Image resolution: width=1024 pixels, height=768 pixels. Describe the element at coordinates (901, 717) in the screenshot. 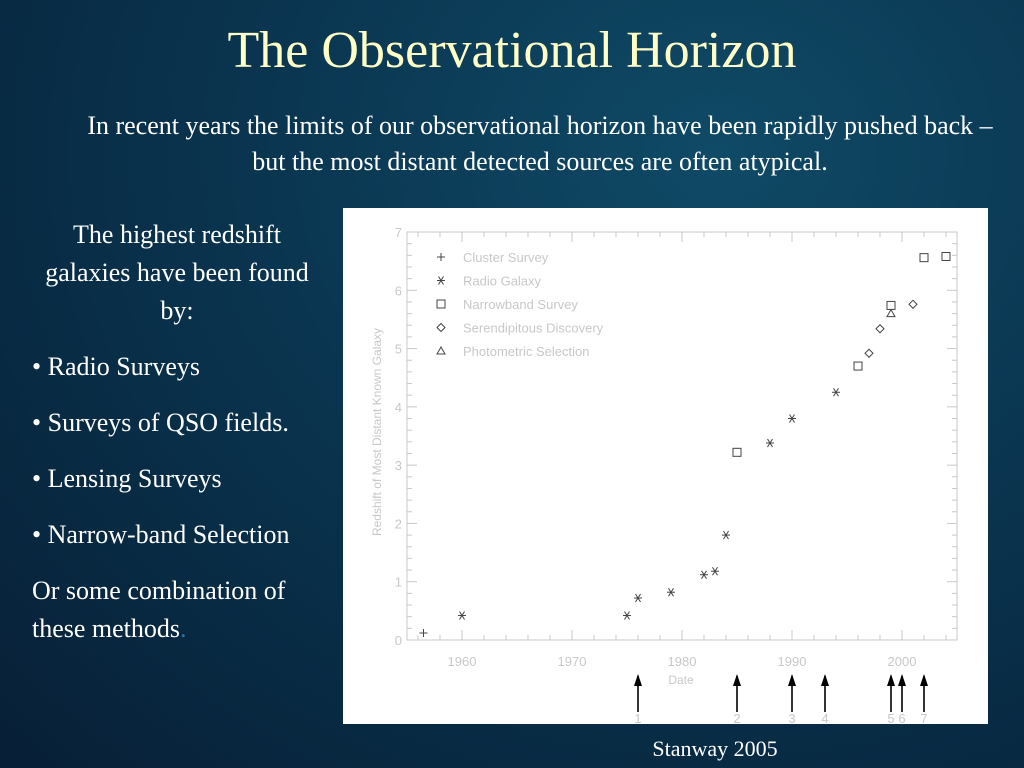

I see `annotation-label: 6` at that location.